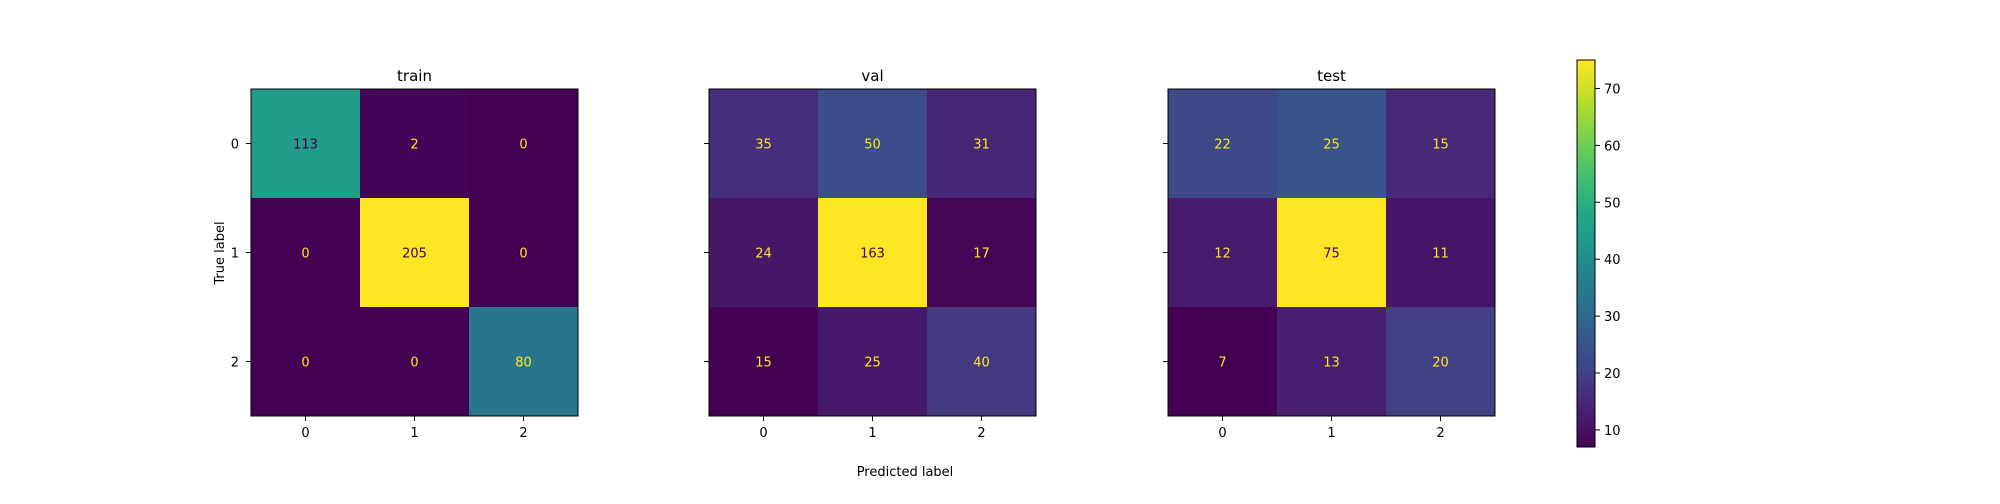  I want to click on cell-value-label: 35, so click(763, 145).